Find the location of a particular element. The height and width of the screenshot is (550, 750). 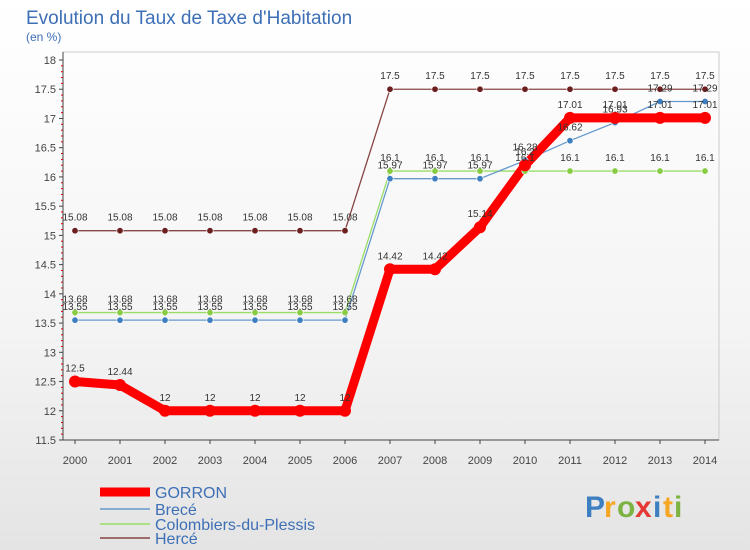

data-label: 12.5 is located at coordinates (75, 369).